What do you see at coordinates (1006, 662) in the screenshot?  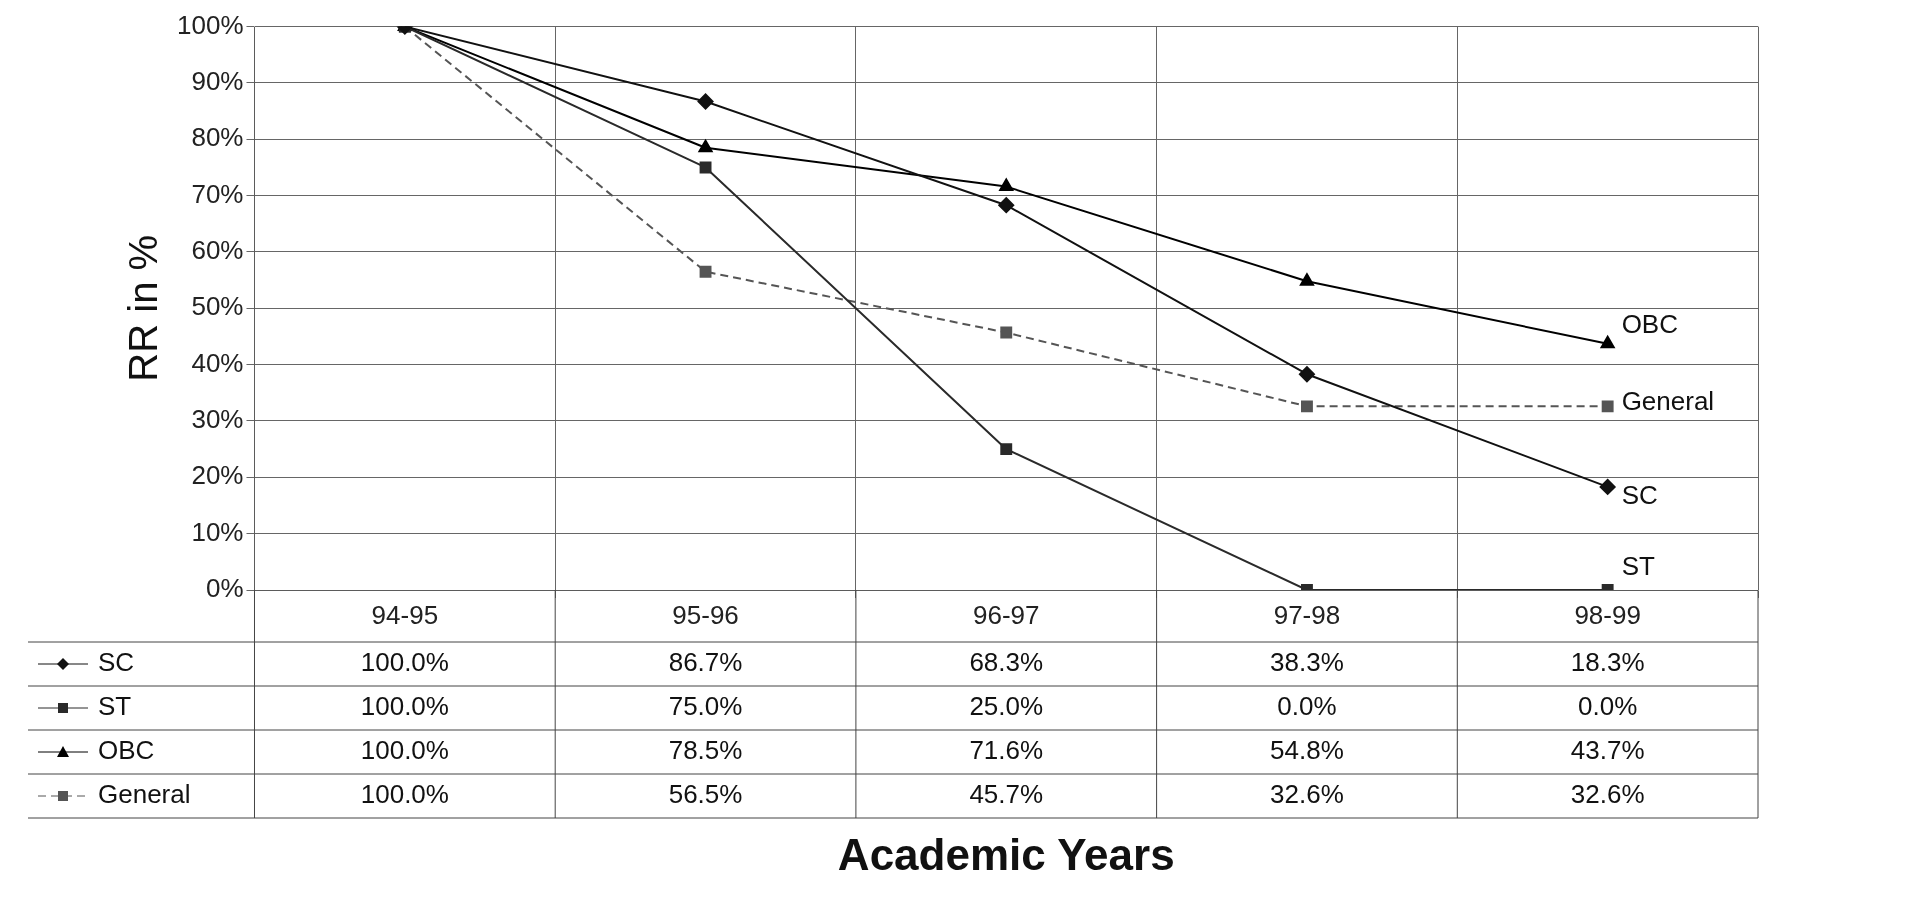 I see `data-label: 68.3%` at bounding box center [1006, 662].